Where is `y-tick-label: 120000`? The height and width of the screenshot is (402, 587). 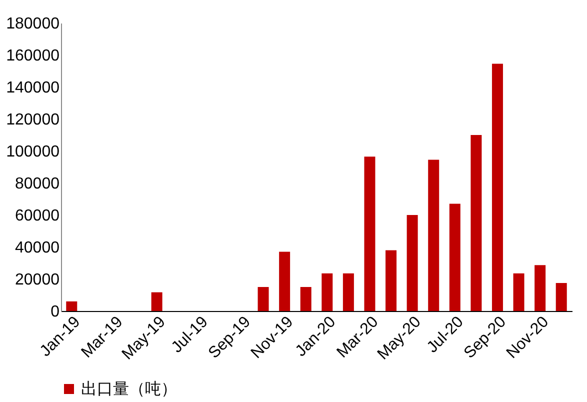
y-tick-label: 120000 is located at coordinates (33, 120).